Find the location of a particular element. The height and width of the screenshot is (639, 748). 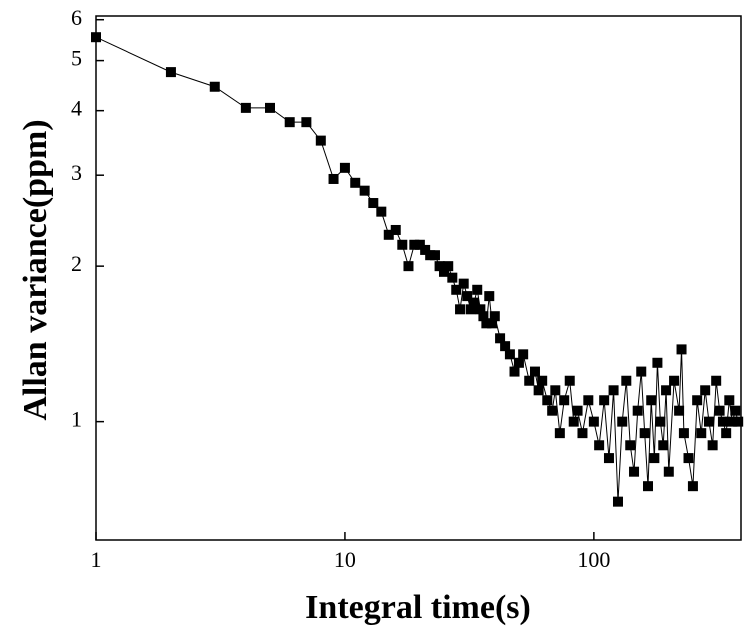

x-tick-label: 10 is located at coordinates (345, 559).